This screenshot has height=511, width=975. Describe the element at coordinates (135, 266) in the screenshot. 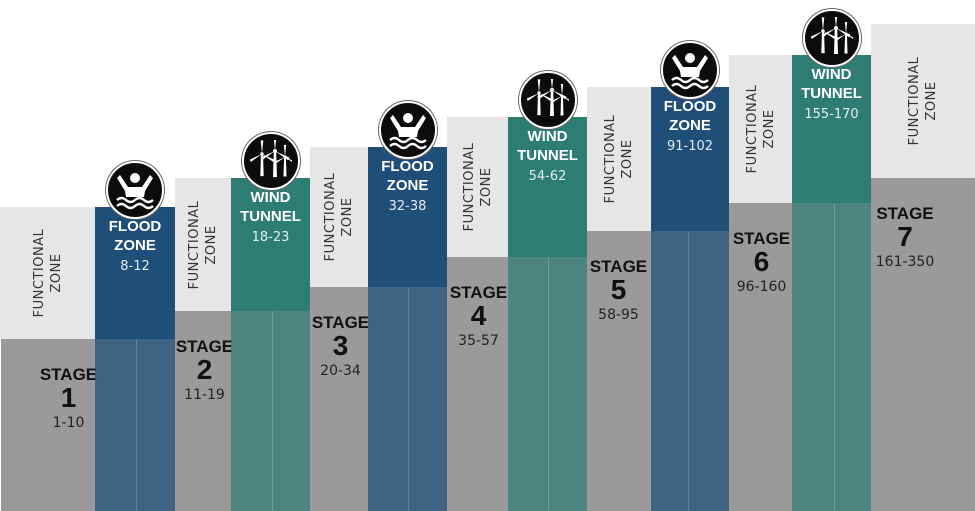

I see `flood-zone-range: 8-12` at that location.